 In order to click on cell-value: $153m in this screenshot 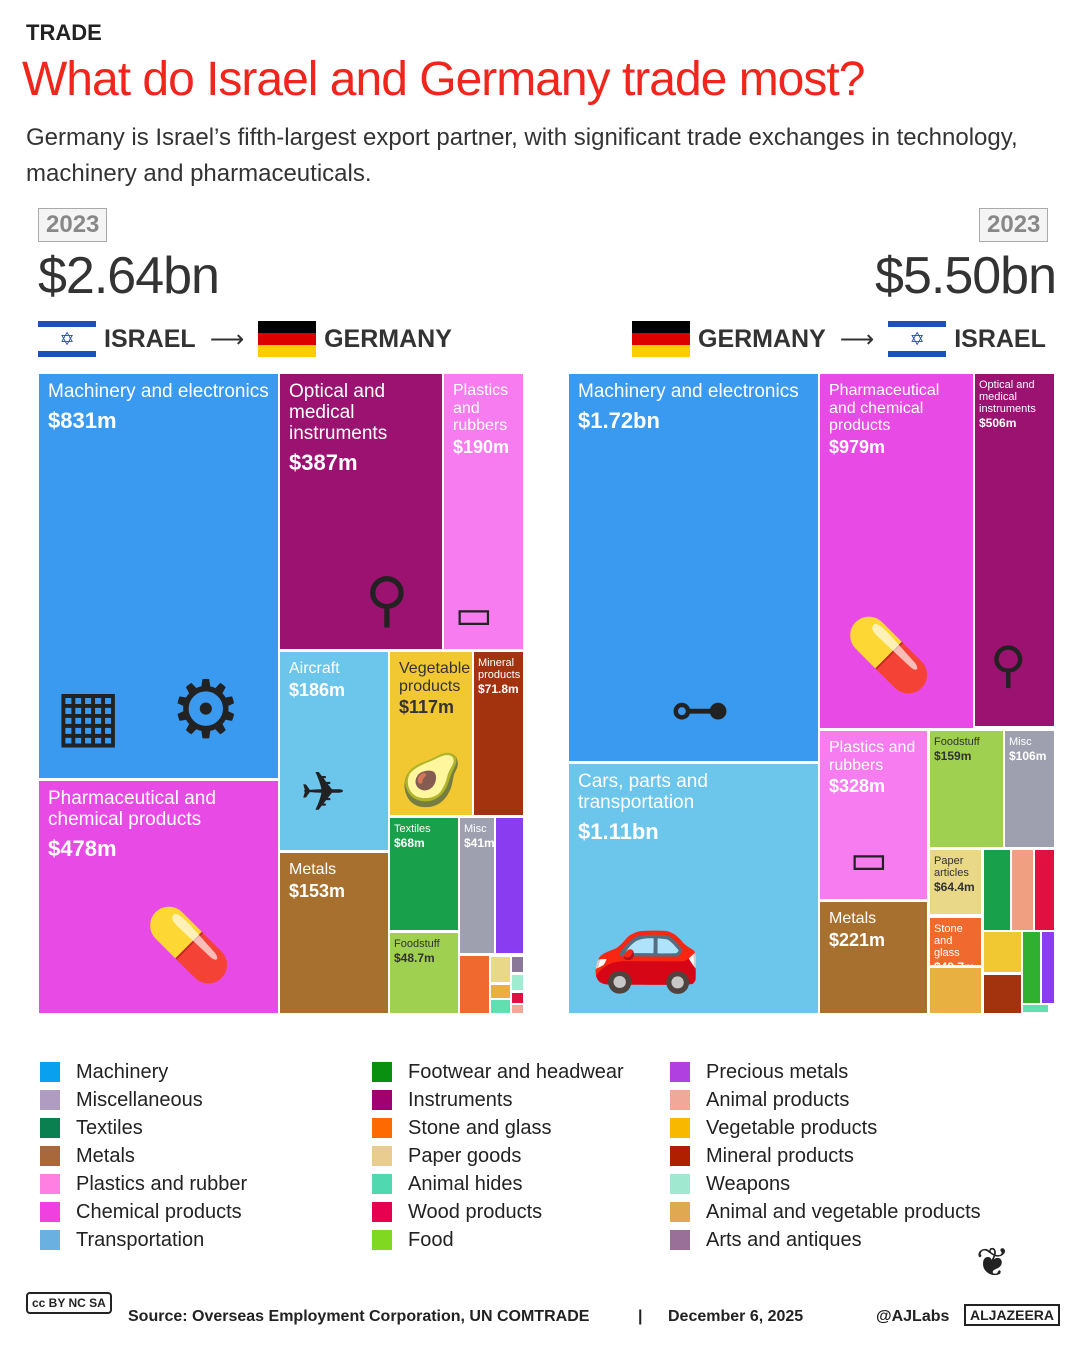, I will do `click(317, 890)`.